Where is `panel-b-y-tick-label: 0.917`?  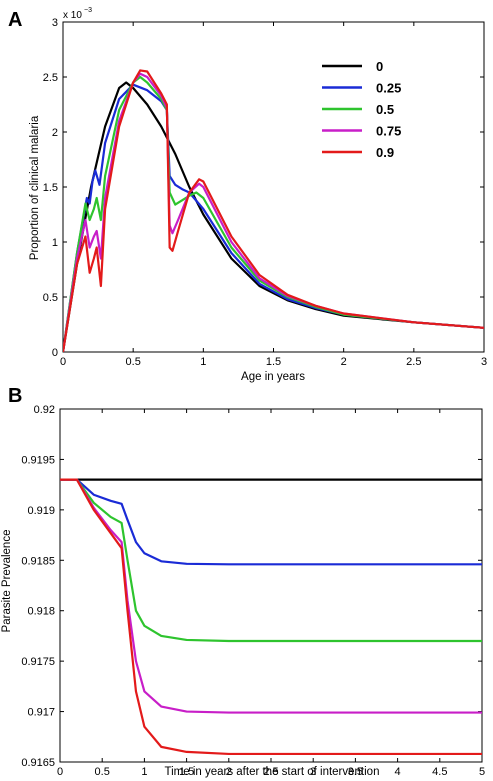
panel-b-y-tick-label: 0.917 is located at coordinates (41, 713).